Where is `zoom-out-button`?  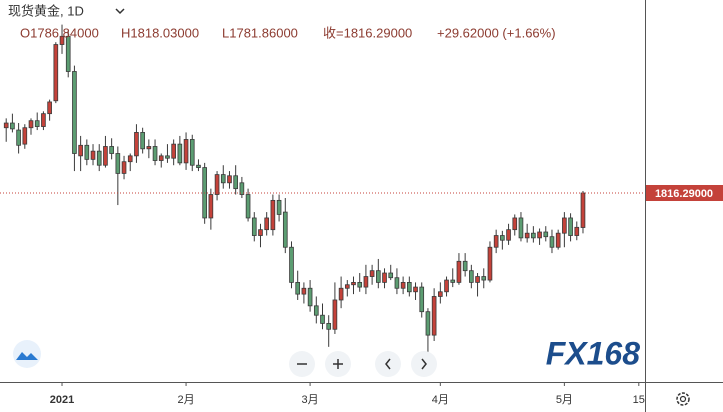
zoom-out-button is located at coordinates (302, 364).